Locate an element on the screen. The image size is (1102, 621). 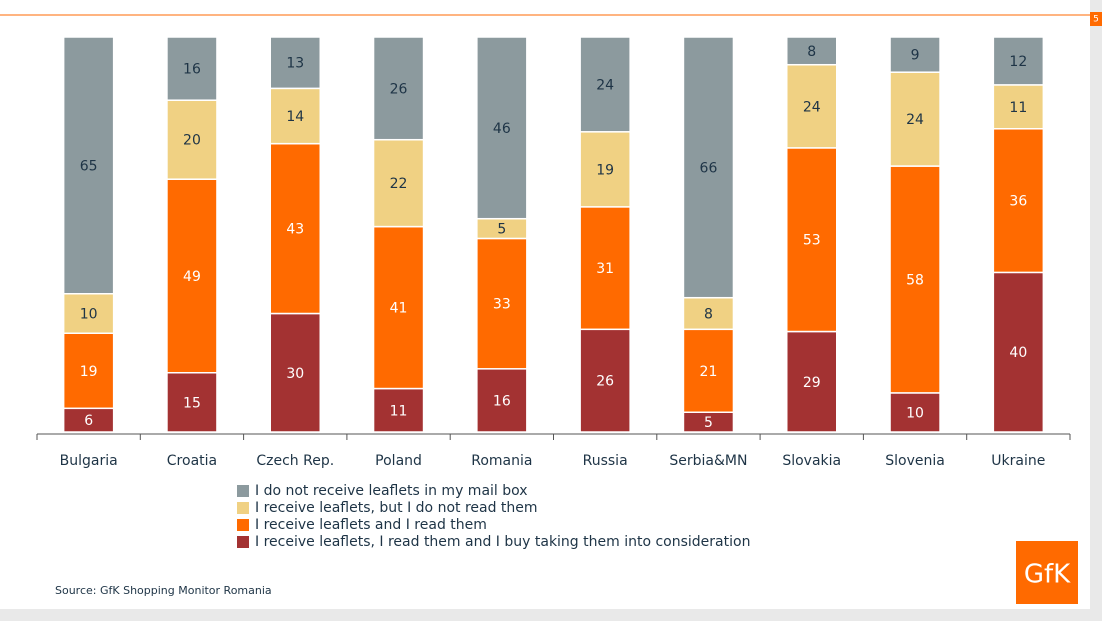
data-label: 12 is located at coordinates (1018, 62).